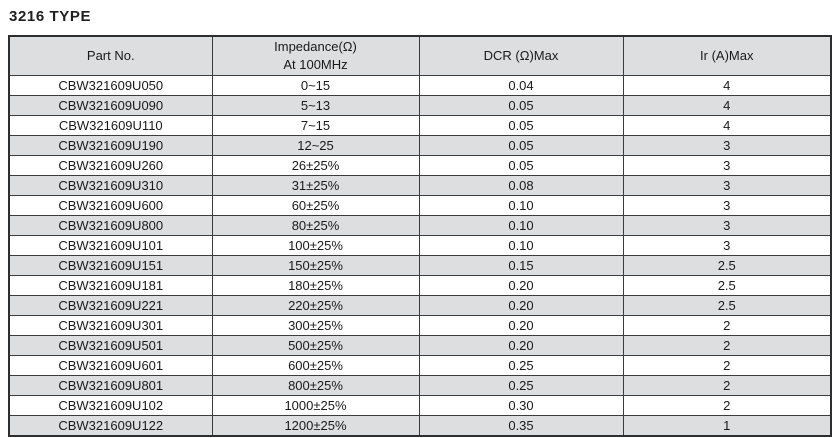 The width and height of the screenshot is (837, 438). Describe the element at coordinates (110, 55) in the screenshot. I see `col-header-part-no: Part No.` at that location.